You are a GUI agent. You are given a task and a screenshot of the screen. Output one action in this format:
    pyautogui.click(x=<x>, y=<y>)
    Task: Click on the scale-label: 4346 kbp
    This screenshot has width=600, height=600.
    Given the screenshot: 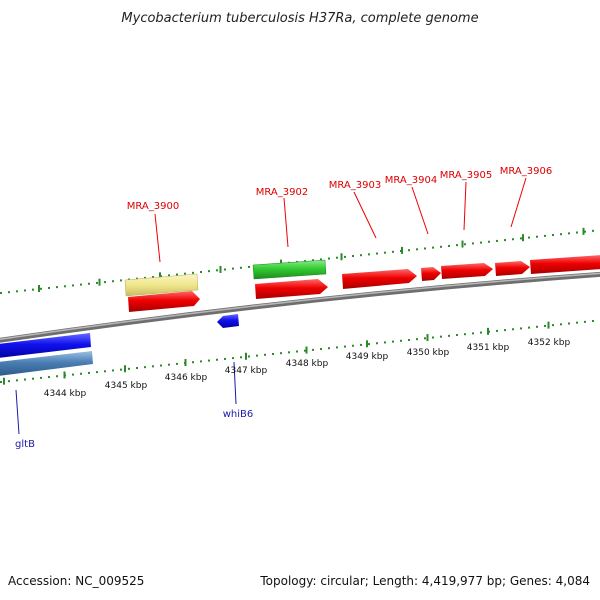 What is the action you would take?
    pyautogui.click(x=186, y=378)
    